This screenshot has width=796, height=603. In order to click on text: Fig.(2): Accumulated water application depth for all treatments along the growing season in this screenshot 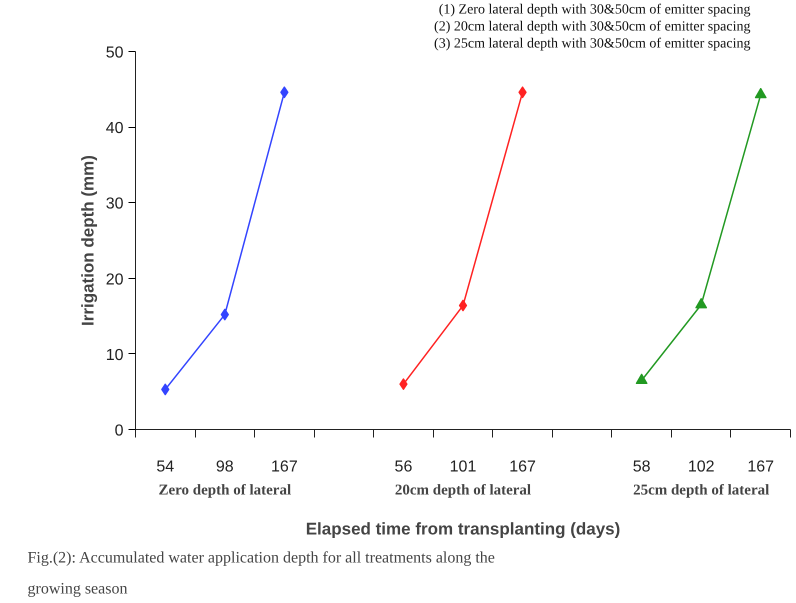, I will do `click(261, 574)`.